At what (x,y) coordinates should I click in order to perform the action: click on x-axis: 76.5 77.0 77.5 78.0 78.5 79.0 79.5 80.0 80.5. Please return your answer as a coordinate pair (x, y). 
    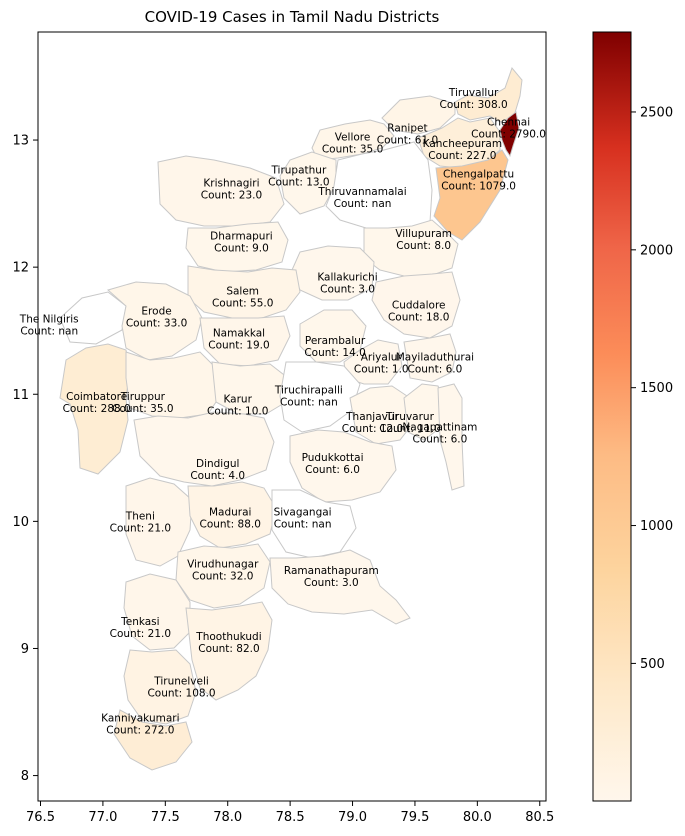
    Looking at the image, I should click on (290, 813).